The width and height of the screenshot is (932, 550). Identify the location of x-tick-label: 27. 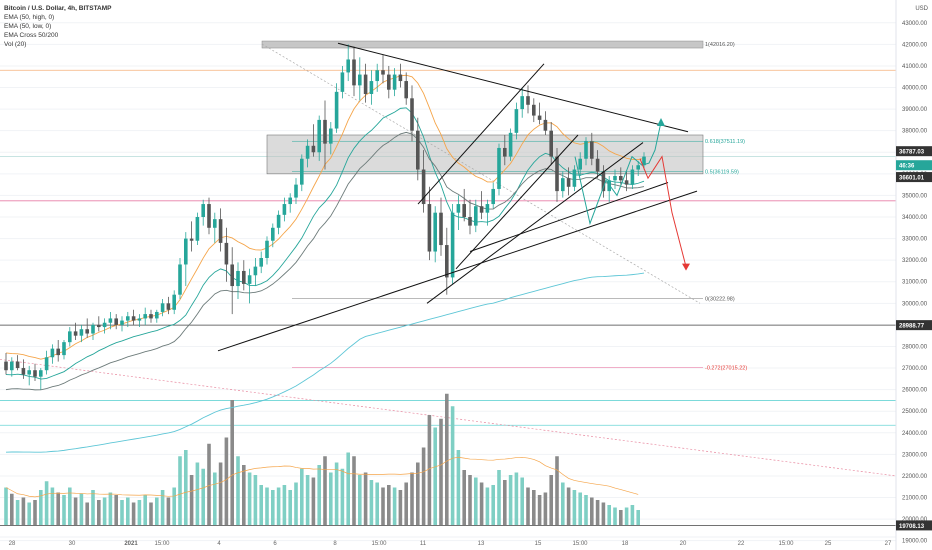
(888, 544).